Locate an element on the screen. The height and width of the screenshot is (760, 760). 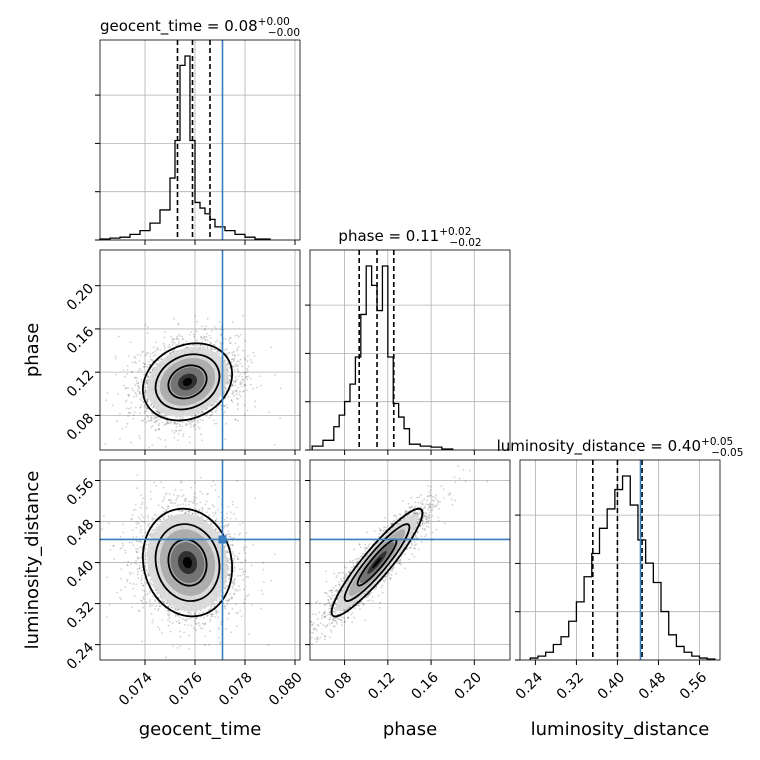
panel-background is located at coordinates (620, 560).